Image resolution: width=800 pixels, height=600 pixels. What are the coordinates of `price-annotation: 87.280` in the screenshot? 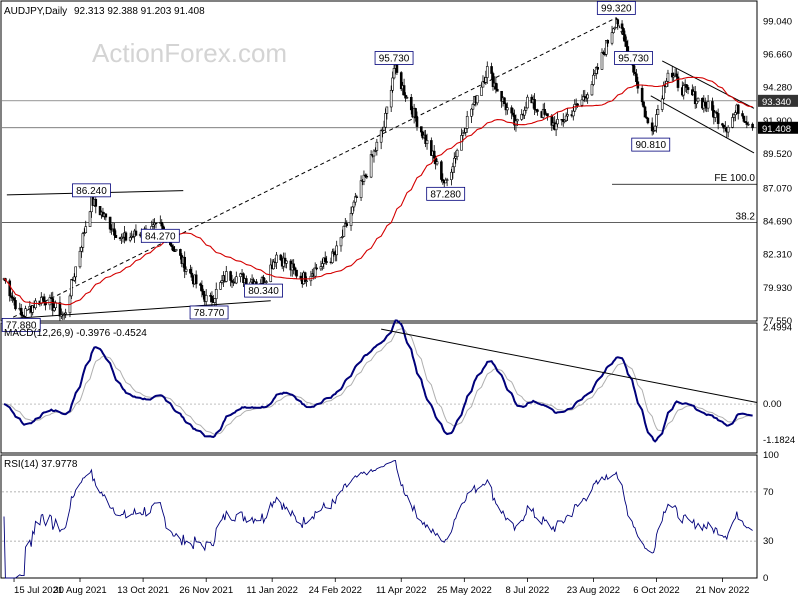 It's located at (446, 193).